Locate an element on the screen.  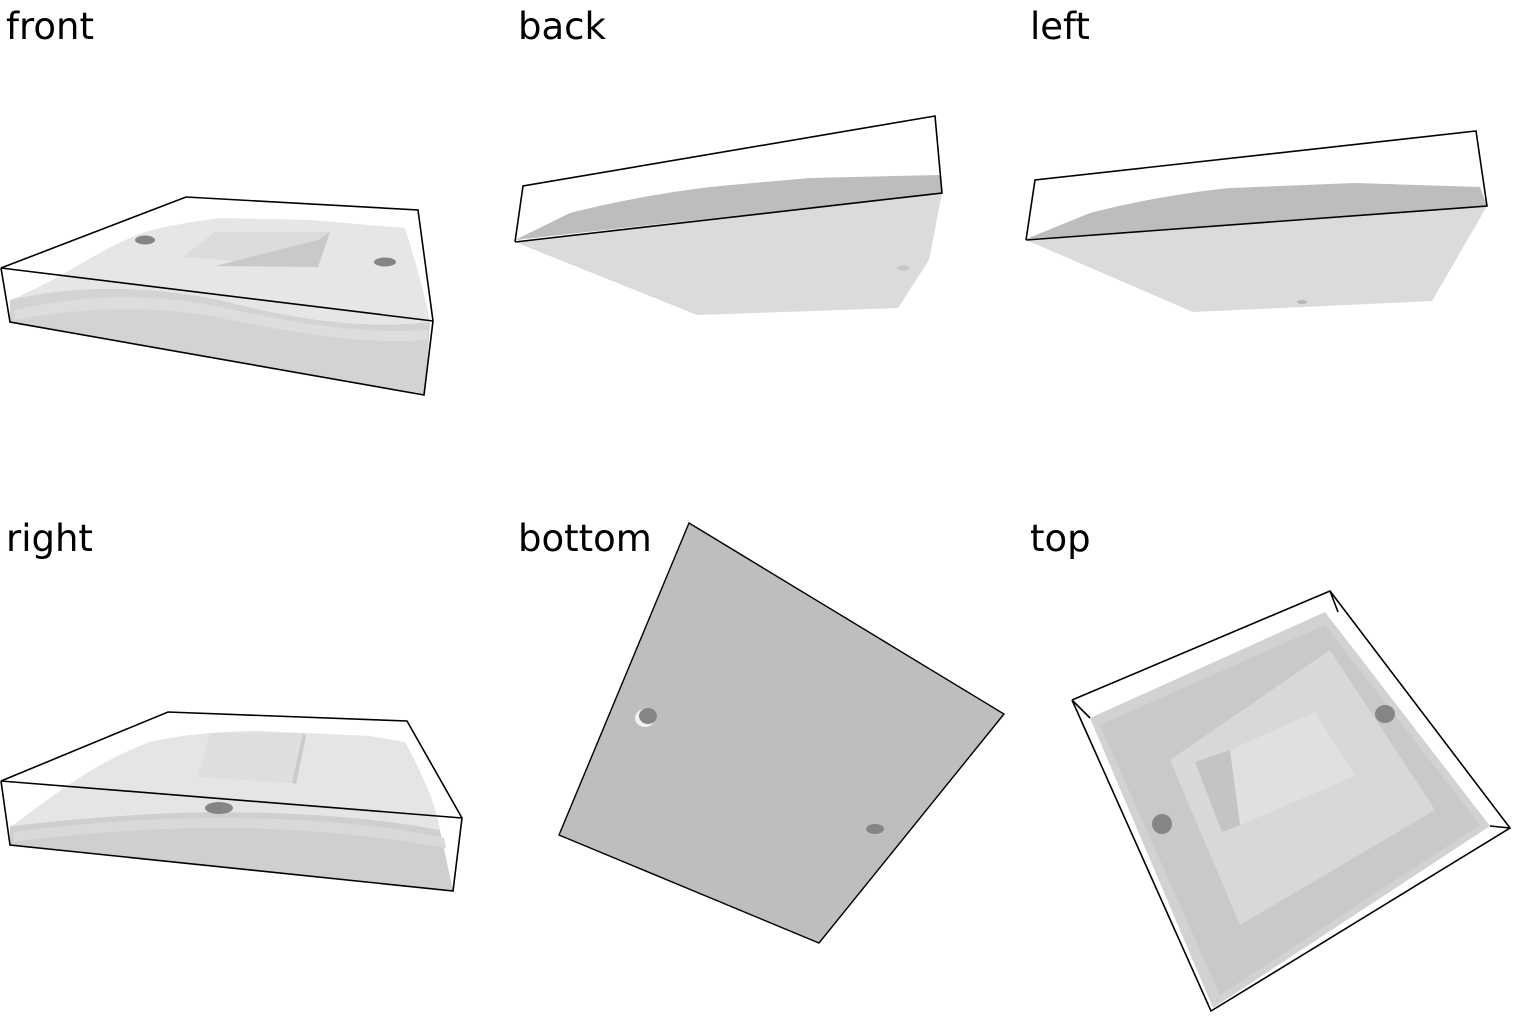
left-bottom-face is located at coordinates (1256, 259).